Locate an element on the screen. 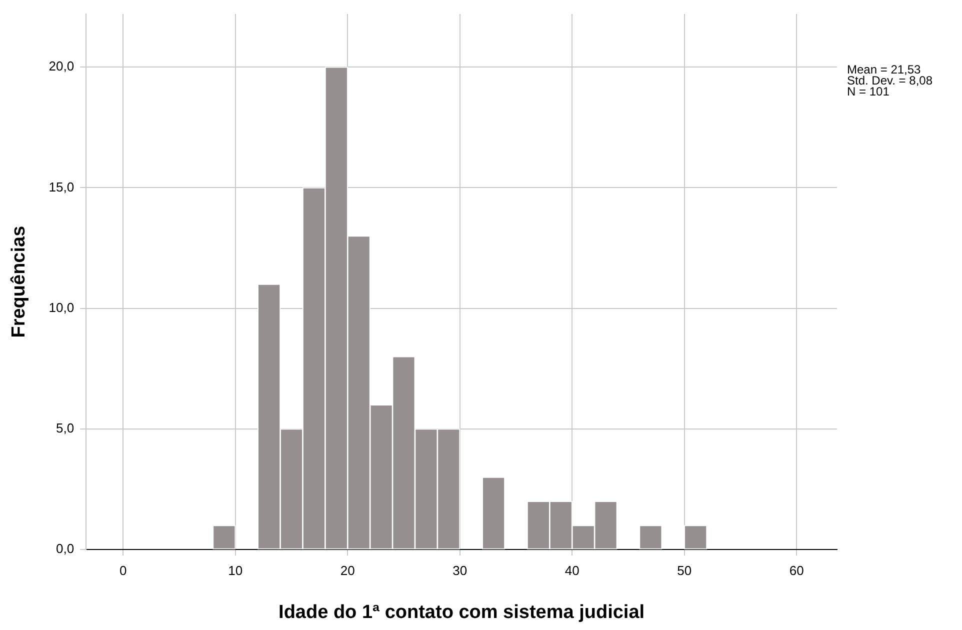 The height and width of the screenshot is (630, 962). y-tick-label: 0,0 is located at coordinates (65, 548).